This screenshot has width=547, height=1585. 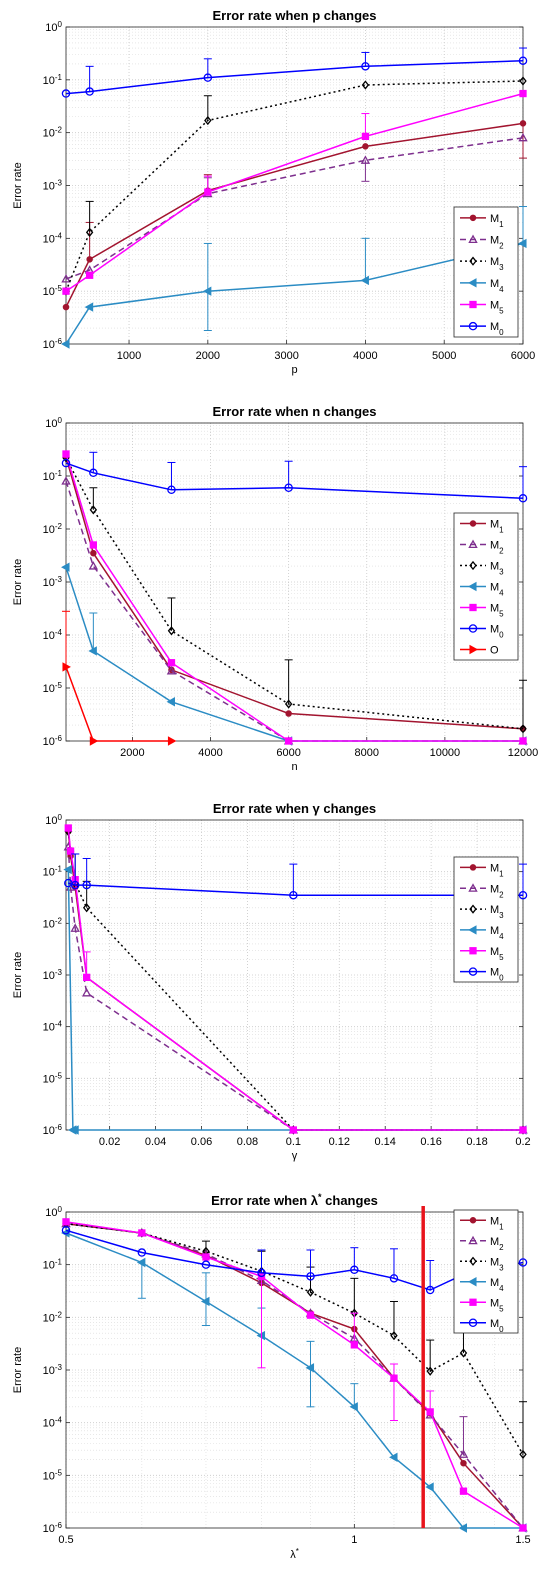 I want to click on chart-title: Error rate when p changes, so click(x=295, y=15).